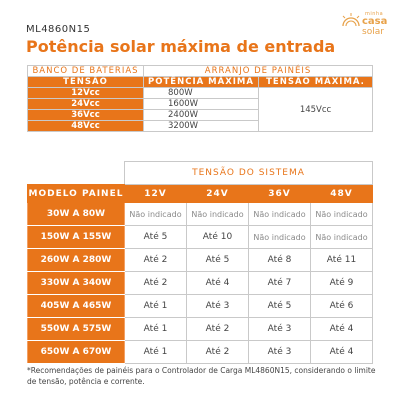  I want to click on brand-logo: minha casa solar, so click(365, 23).